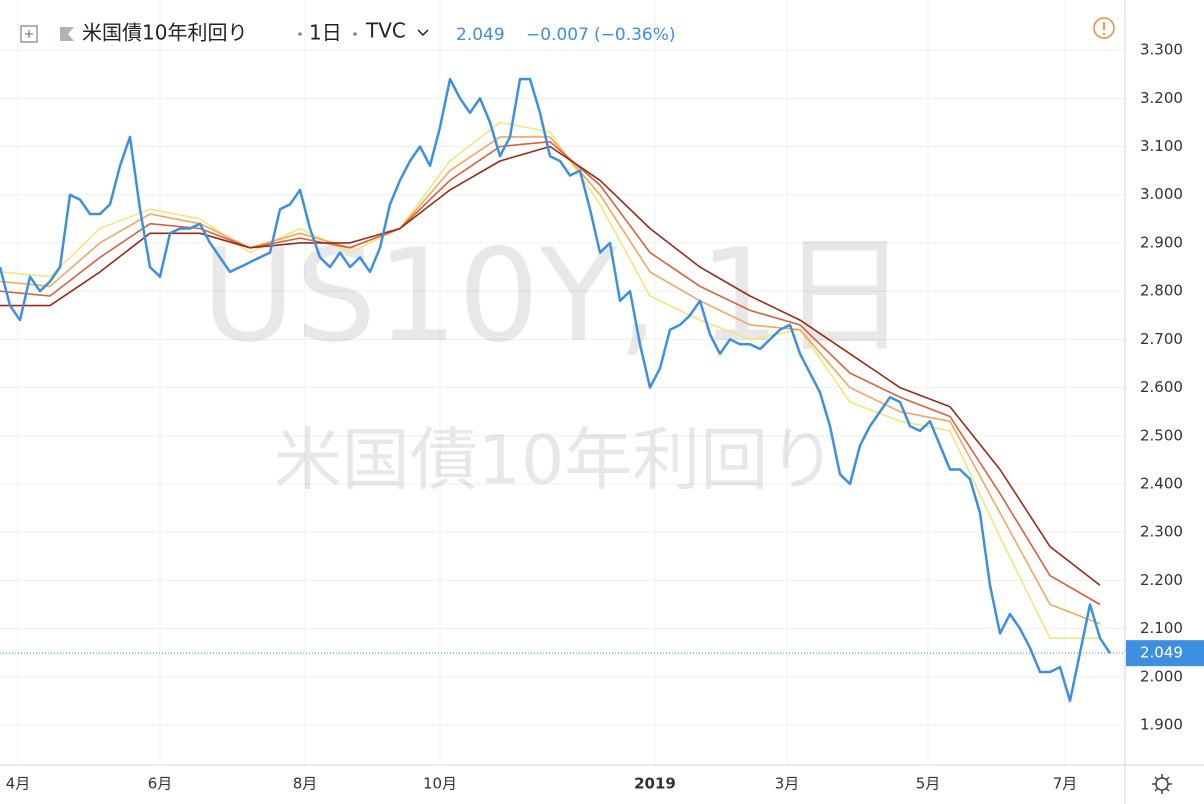  I want to click on x-tick-label: 7月, so click(1065, 784).